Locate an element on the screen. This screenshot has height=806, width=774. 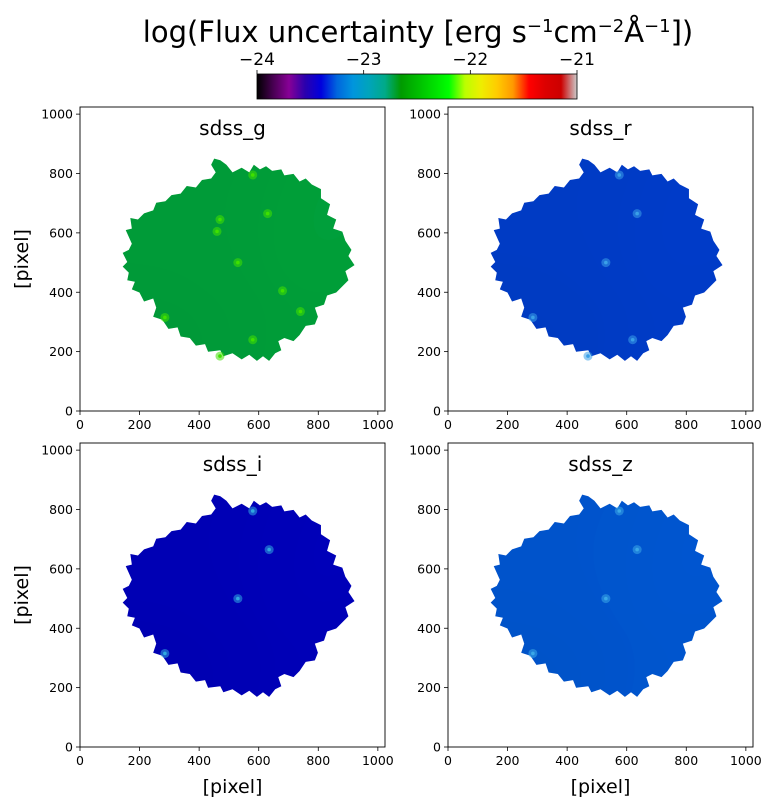
colorbar-tick-label: −22 is located at coordinates (470, 60).